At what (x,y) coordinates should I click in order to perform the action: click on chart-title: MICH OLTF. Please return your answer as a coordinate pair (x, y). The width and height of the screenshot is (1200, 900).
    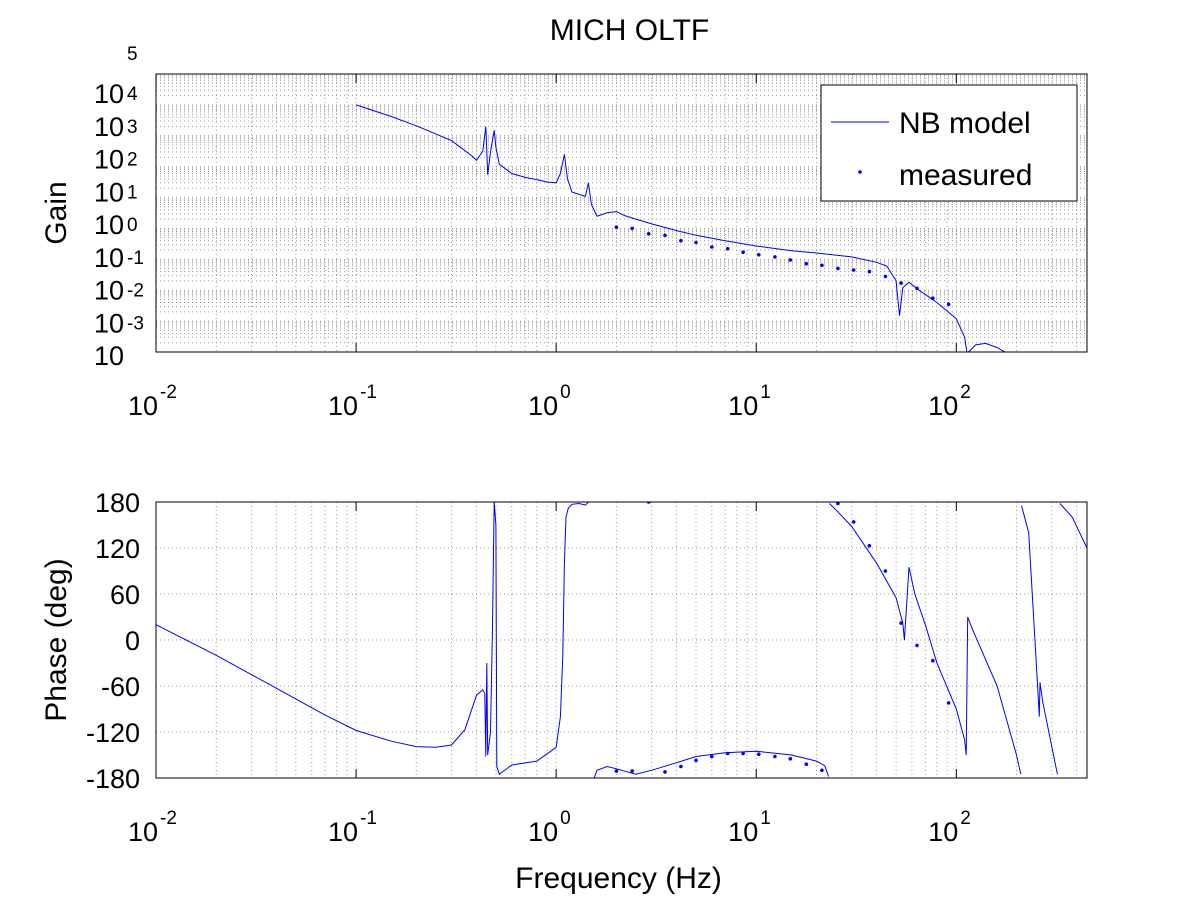
    Looking at the image, I should click on (629, 30).